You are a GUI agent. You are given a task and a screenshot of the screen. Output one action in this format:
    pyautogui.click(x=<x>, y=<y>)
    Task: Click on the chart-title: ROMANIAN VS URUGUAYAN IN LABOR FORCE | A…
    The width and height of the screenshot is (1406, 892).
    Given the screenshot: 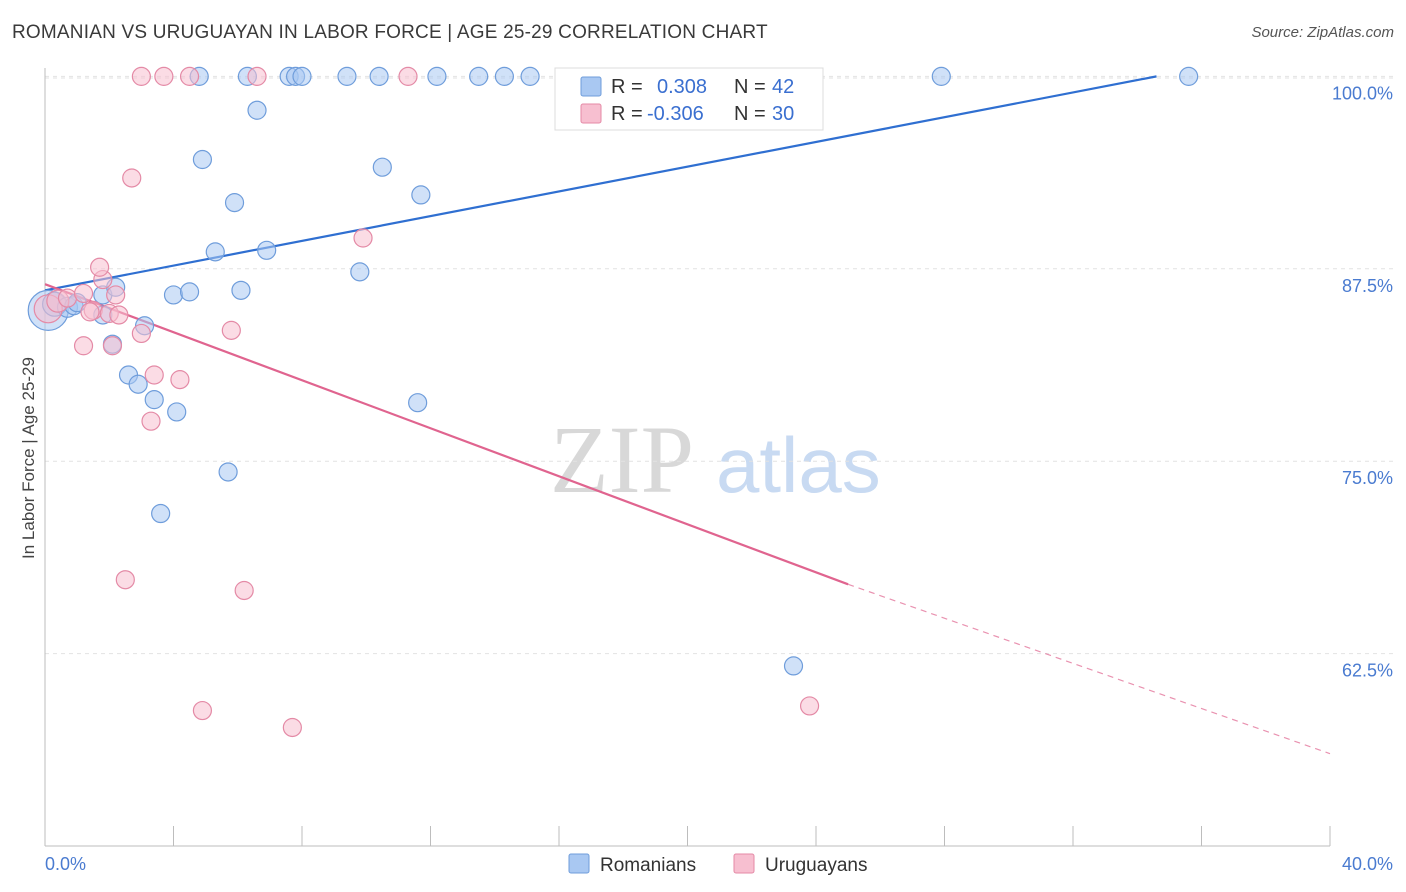 What is the action you would take?
    pyautogui.click(x=390, y=32)
    